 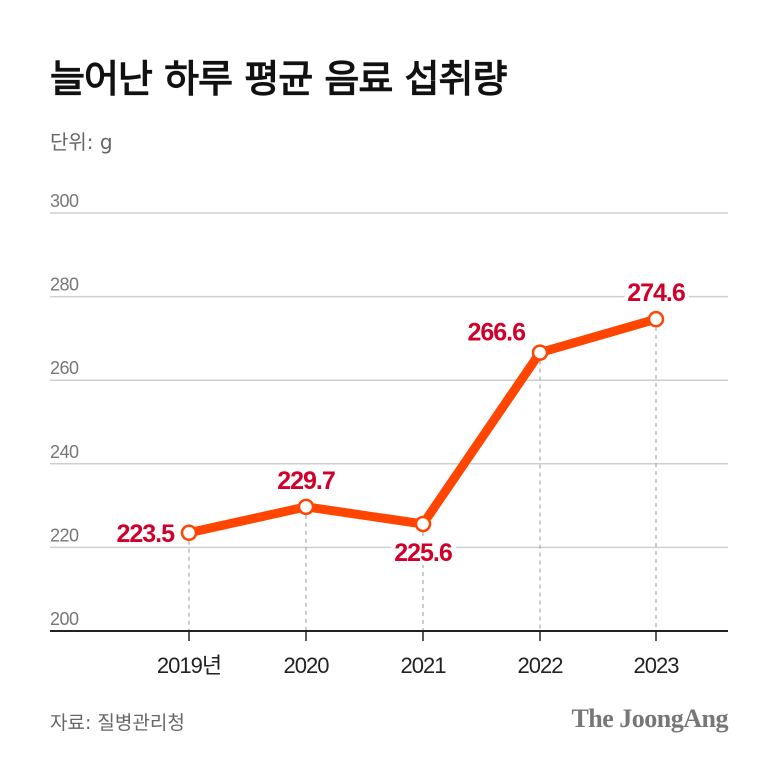 I want to click on brand-logo: The JoongAng, so click(x=649, y=718).